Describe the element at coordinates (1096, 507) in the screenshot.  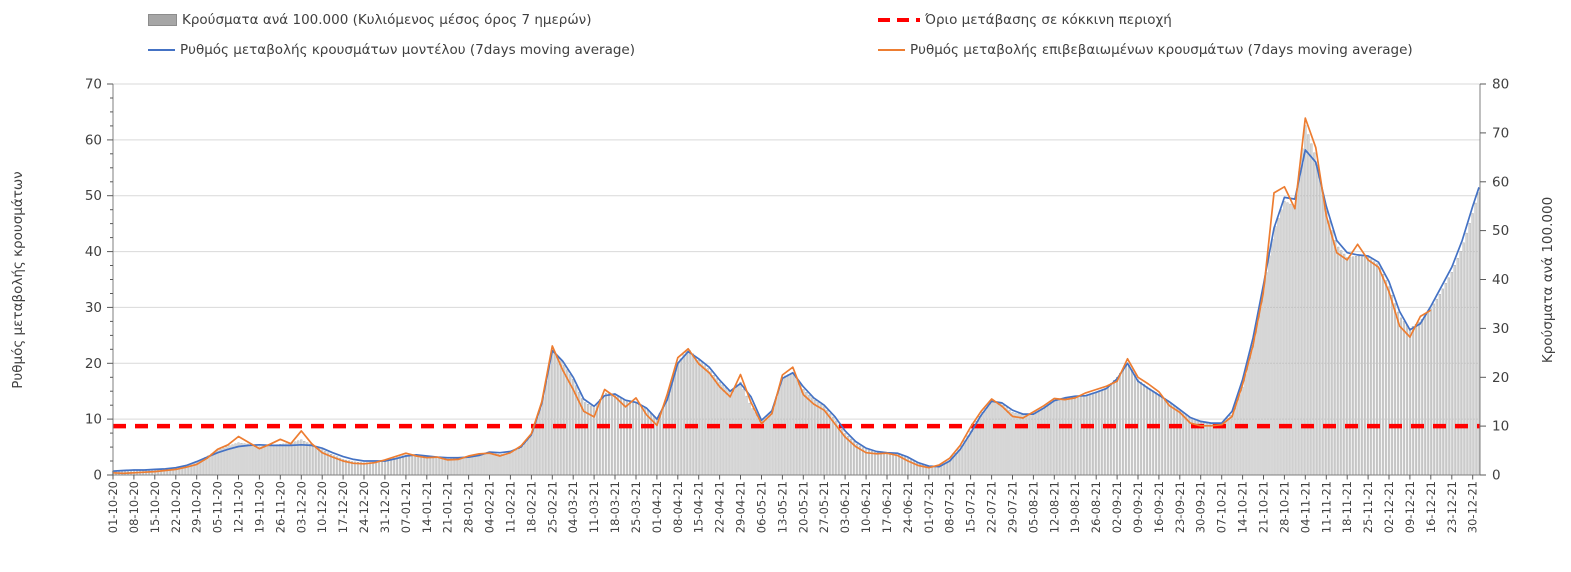
I see `x-axis-date-label: 26-08-21` at that location.